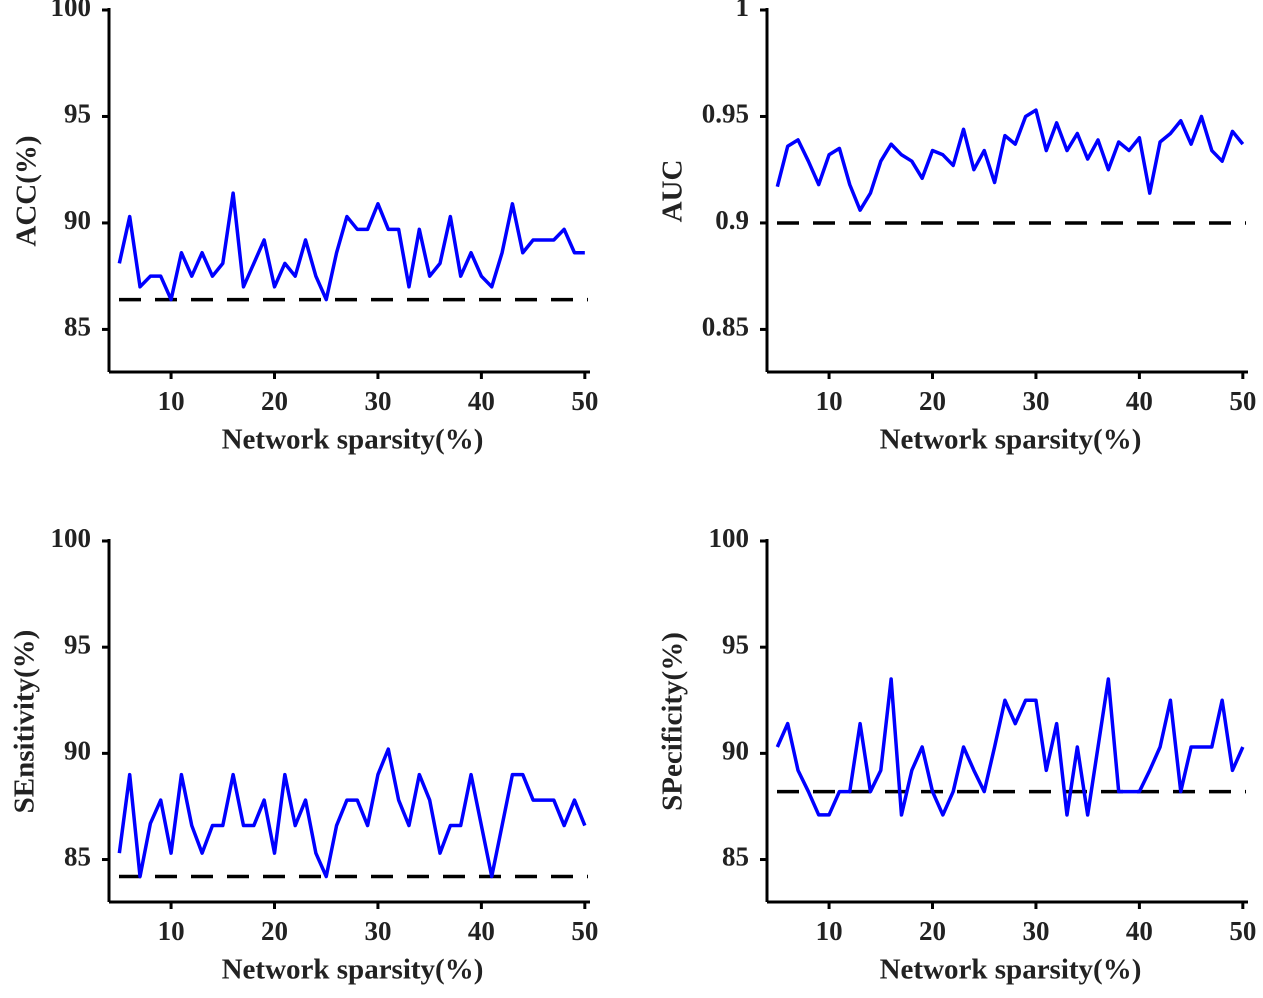  What do you see at coordinates (732, 220) in the screenshot?
I see `y-tick-label: 0.9` at bounding box center [732, 220].